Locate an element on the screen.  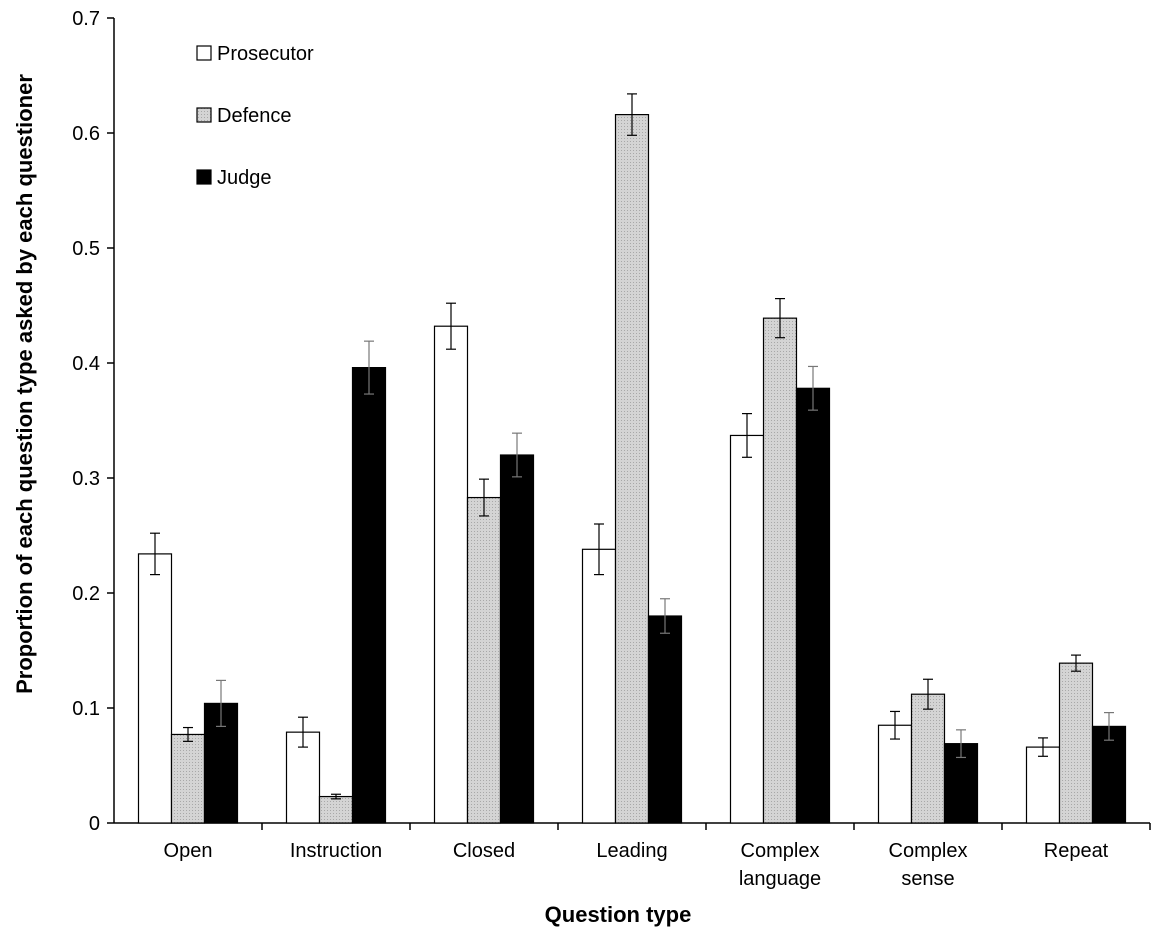
x-category-label: Complex sense is located at coordinates (928, 865).